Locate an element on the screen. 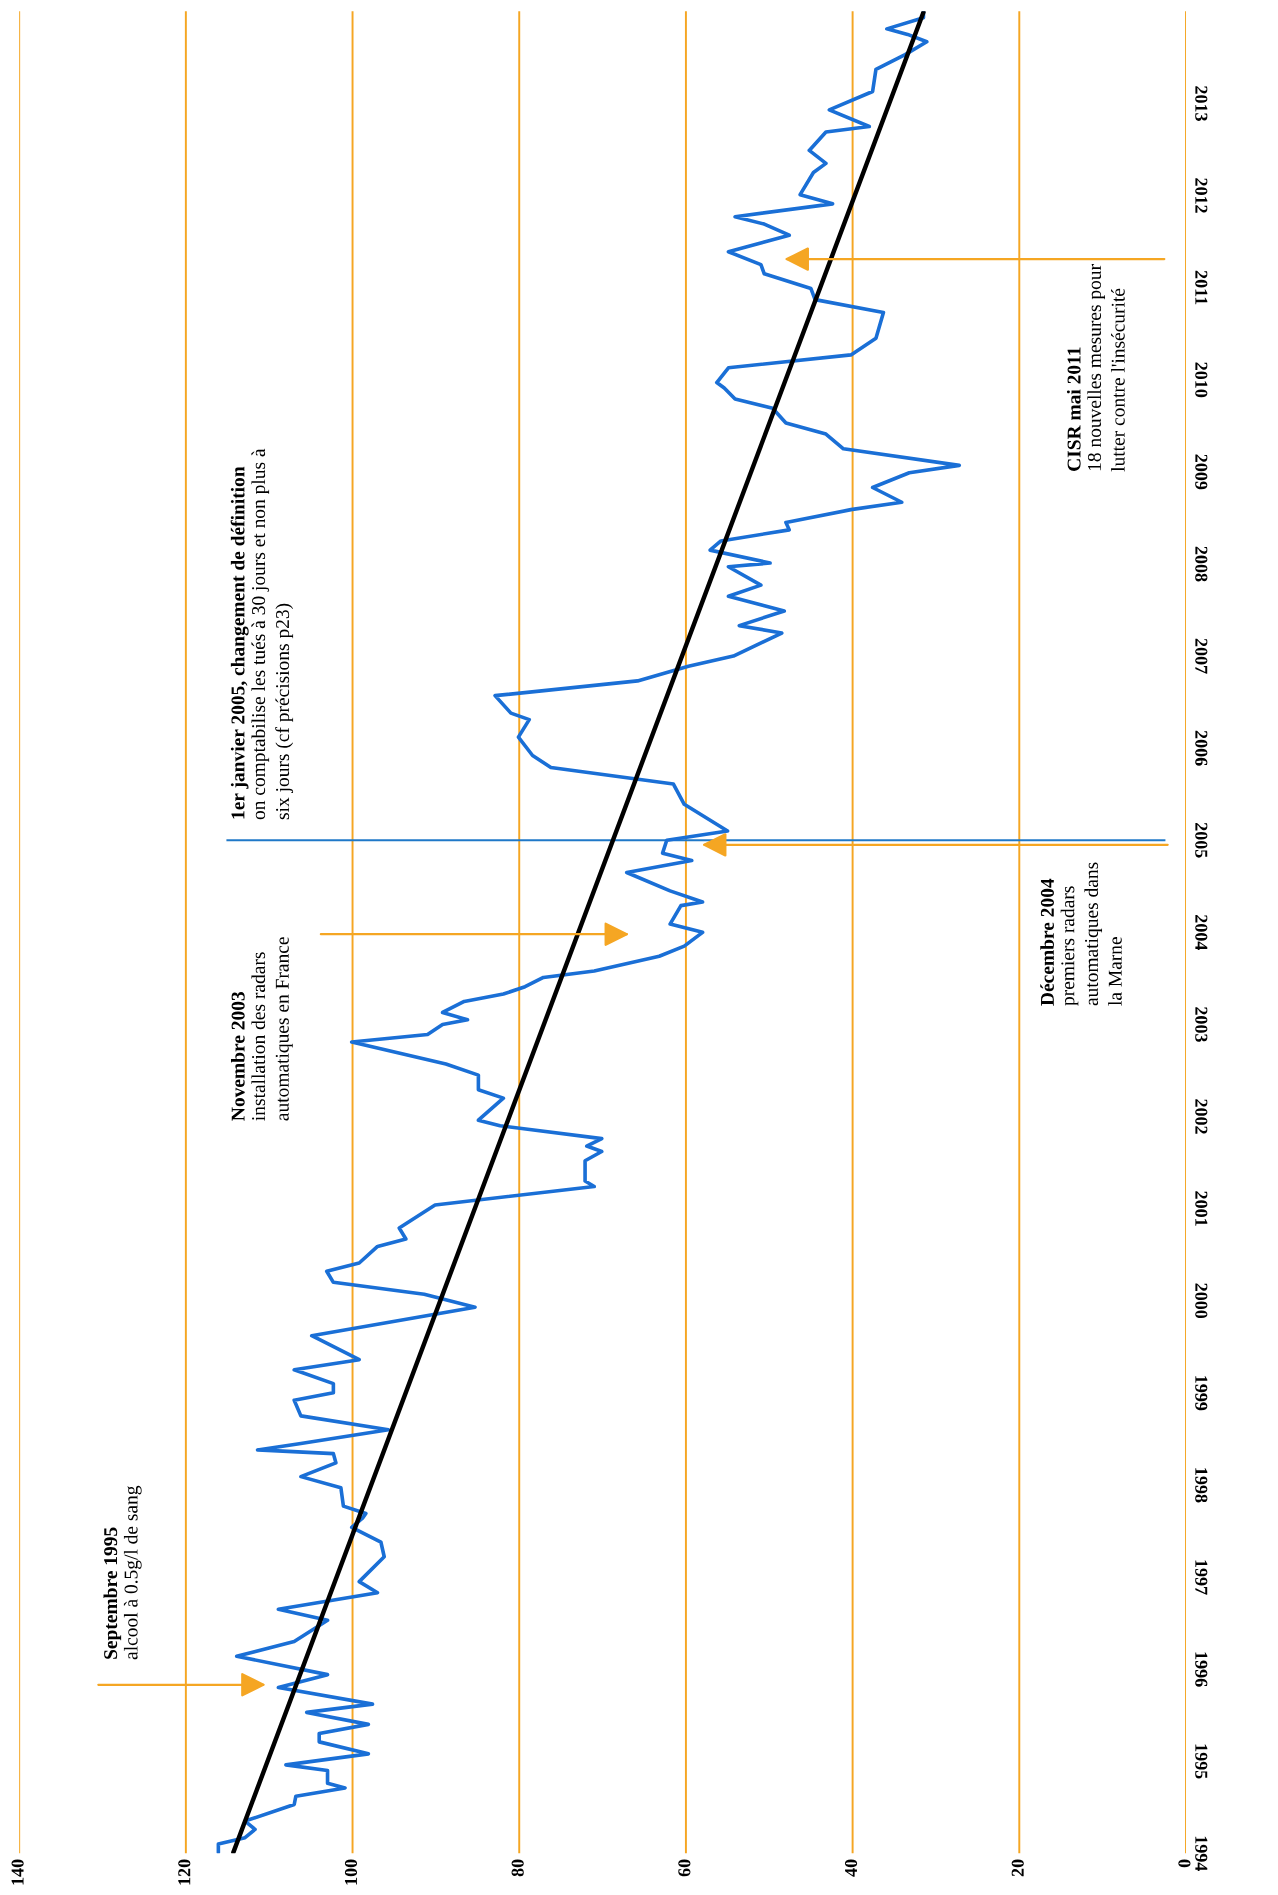  y-tick-label: 1998 is located at coordinates (1201, 1485).